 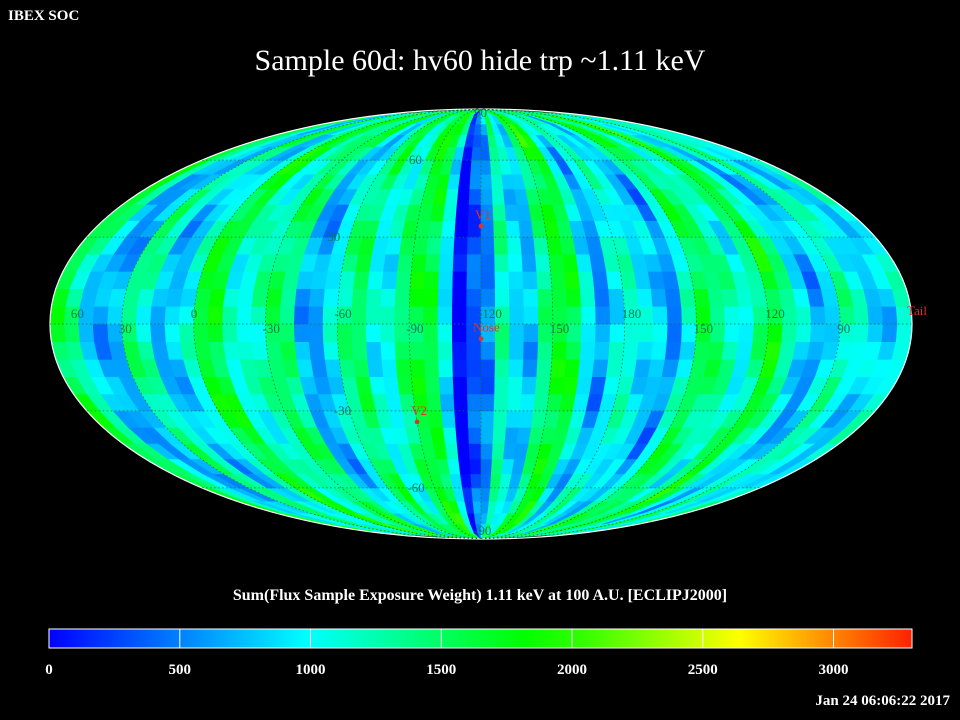 What do you see at coordinates (882, 701) in the screenshot?
I see `timestamp: Jan 24 06:06:22 2017` at bounding box center [882, 701].